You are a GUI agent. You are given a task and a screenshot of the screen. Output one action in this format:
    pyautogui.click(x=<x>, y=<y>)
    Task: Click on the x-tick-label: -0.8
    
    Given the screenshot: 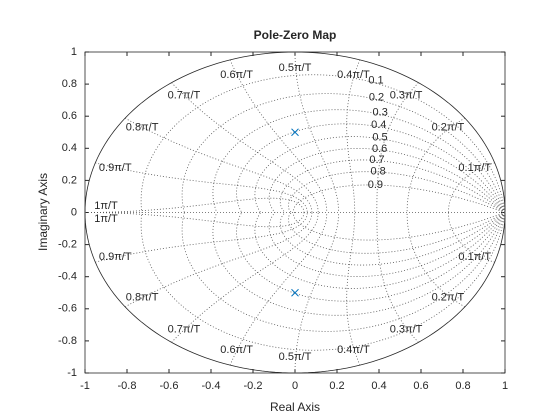 What is the action you would take?
    pyautogui.click(x=127, y=386)
    